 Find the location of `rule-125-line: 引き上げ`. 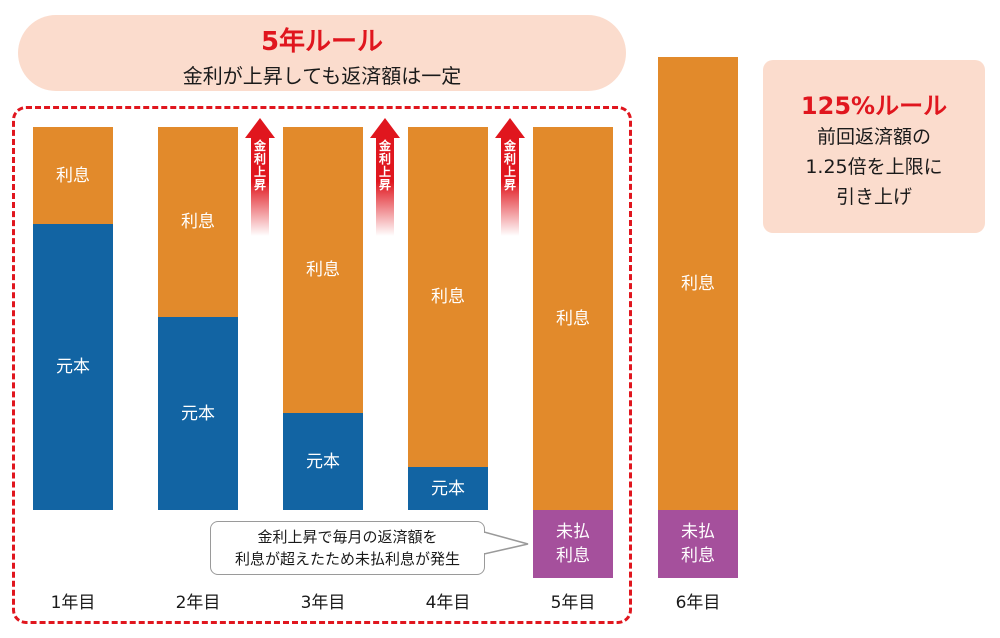

rule-125-line: 引き上げ is located at coordinates (873, 197).